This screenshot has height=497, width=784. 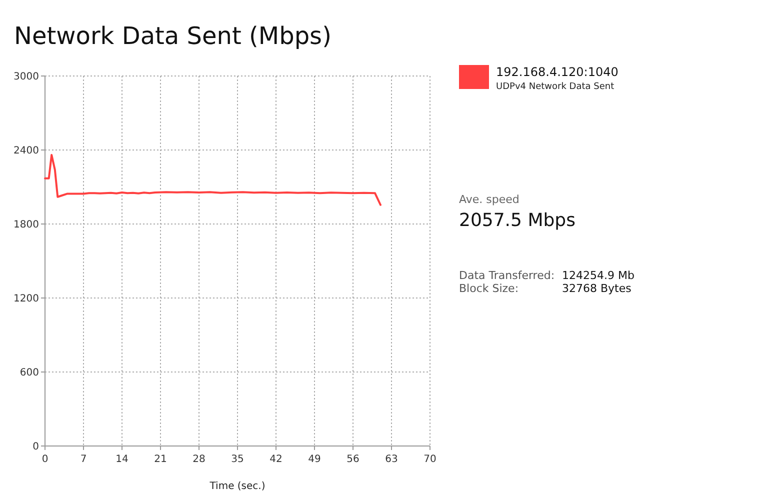 I want to click on line-series, so click(x=213, y=180).